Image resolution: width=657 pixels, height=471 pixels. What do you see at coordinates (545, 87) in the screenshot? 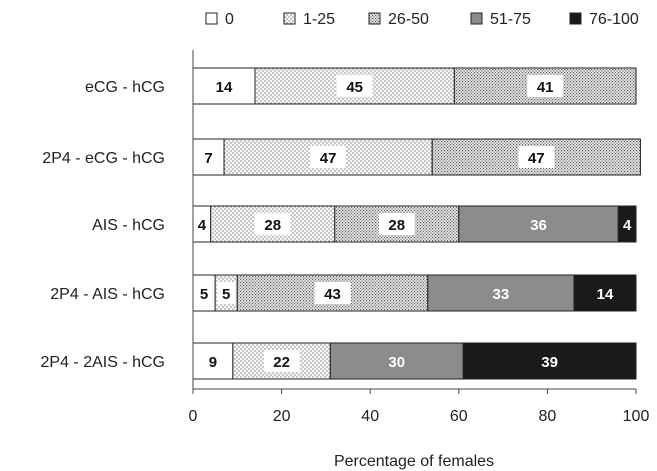
I see `data-label-ecg-hcg-26-50: 41` at bounding box center [545, 87].